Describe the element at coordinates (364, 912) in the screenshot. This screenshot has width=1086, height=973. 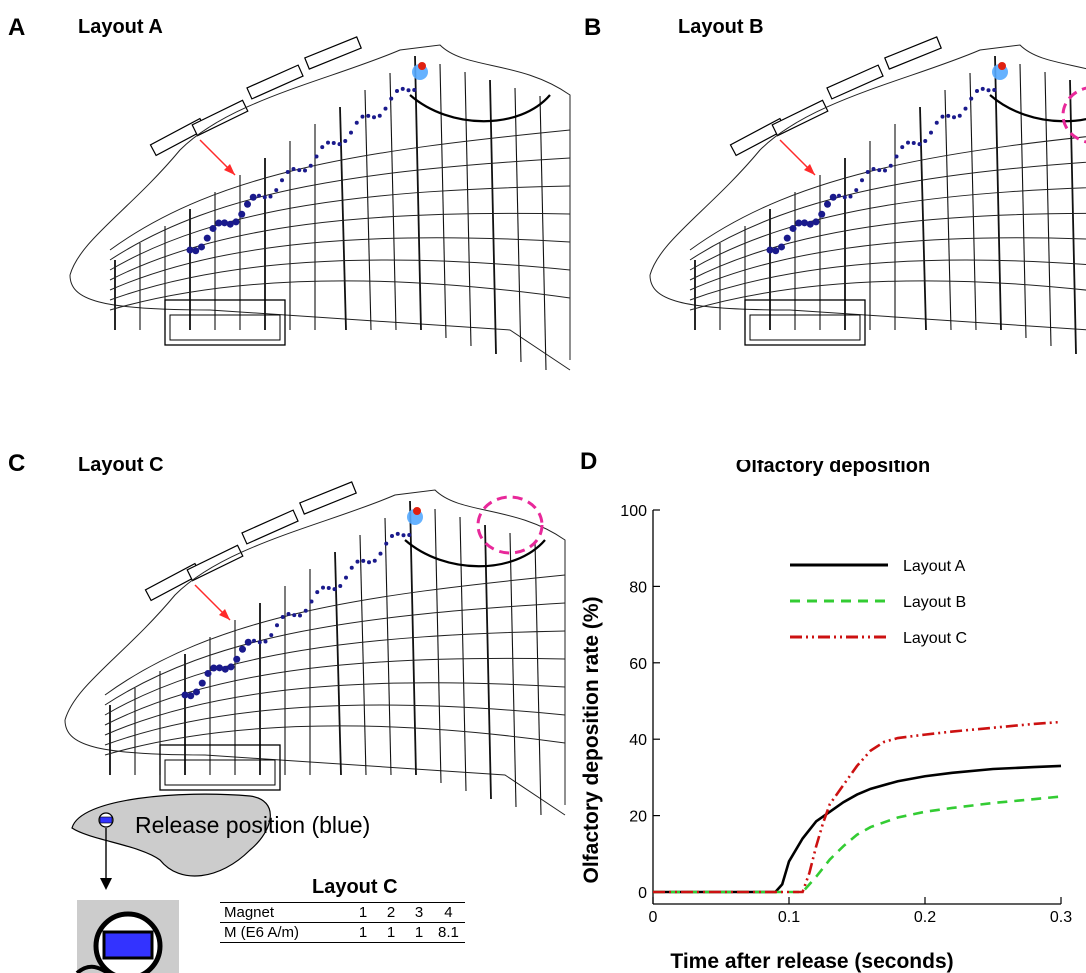
I see `magnet-header-1: 1` at that location.